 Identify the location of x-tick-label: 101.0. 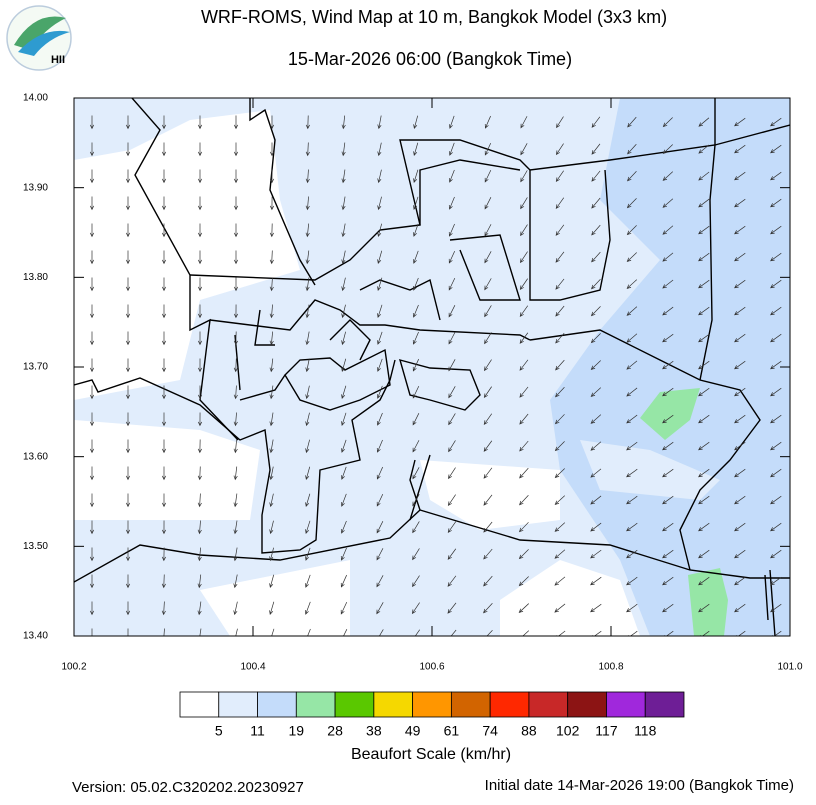
(789, 667).